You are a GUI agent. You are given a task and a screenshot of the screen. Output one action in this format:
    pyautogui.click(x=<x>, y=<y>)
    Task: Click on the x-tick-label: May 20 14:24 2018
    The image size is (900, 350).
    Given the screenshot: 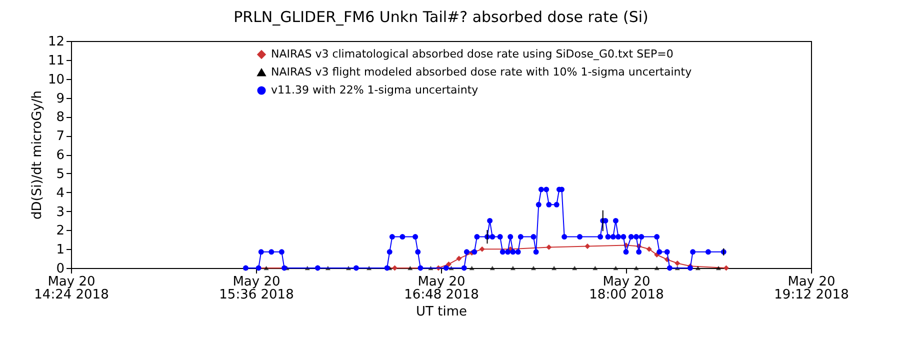 What is the action you would take?
    pyautogui.click(x=71, y=288)
    